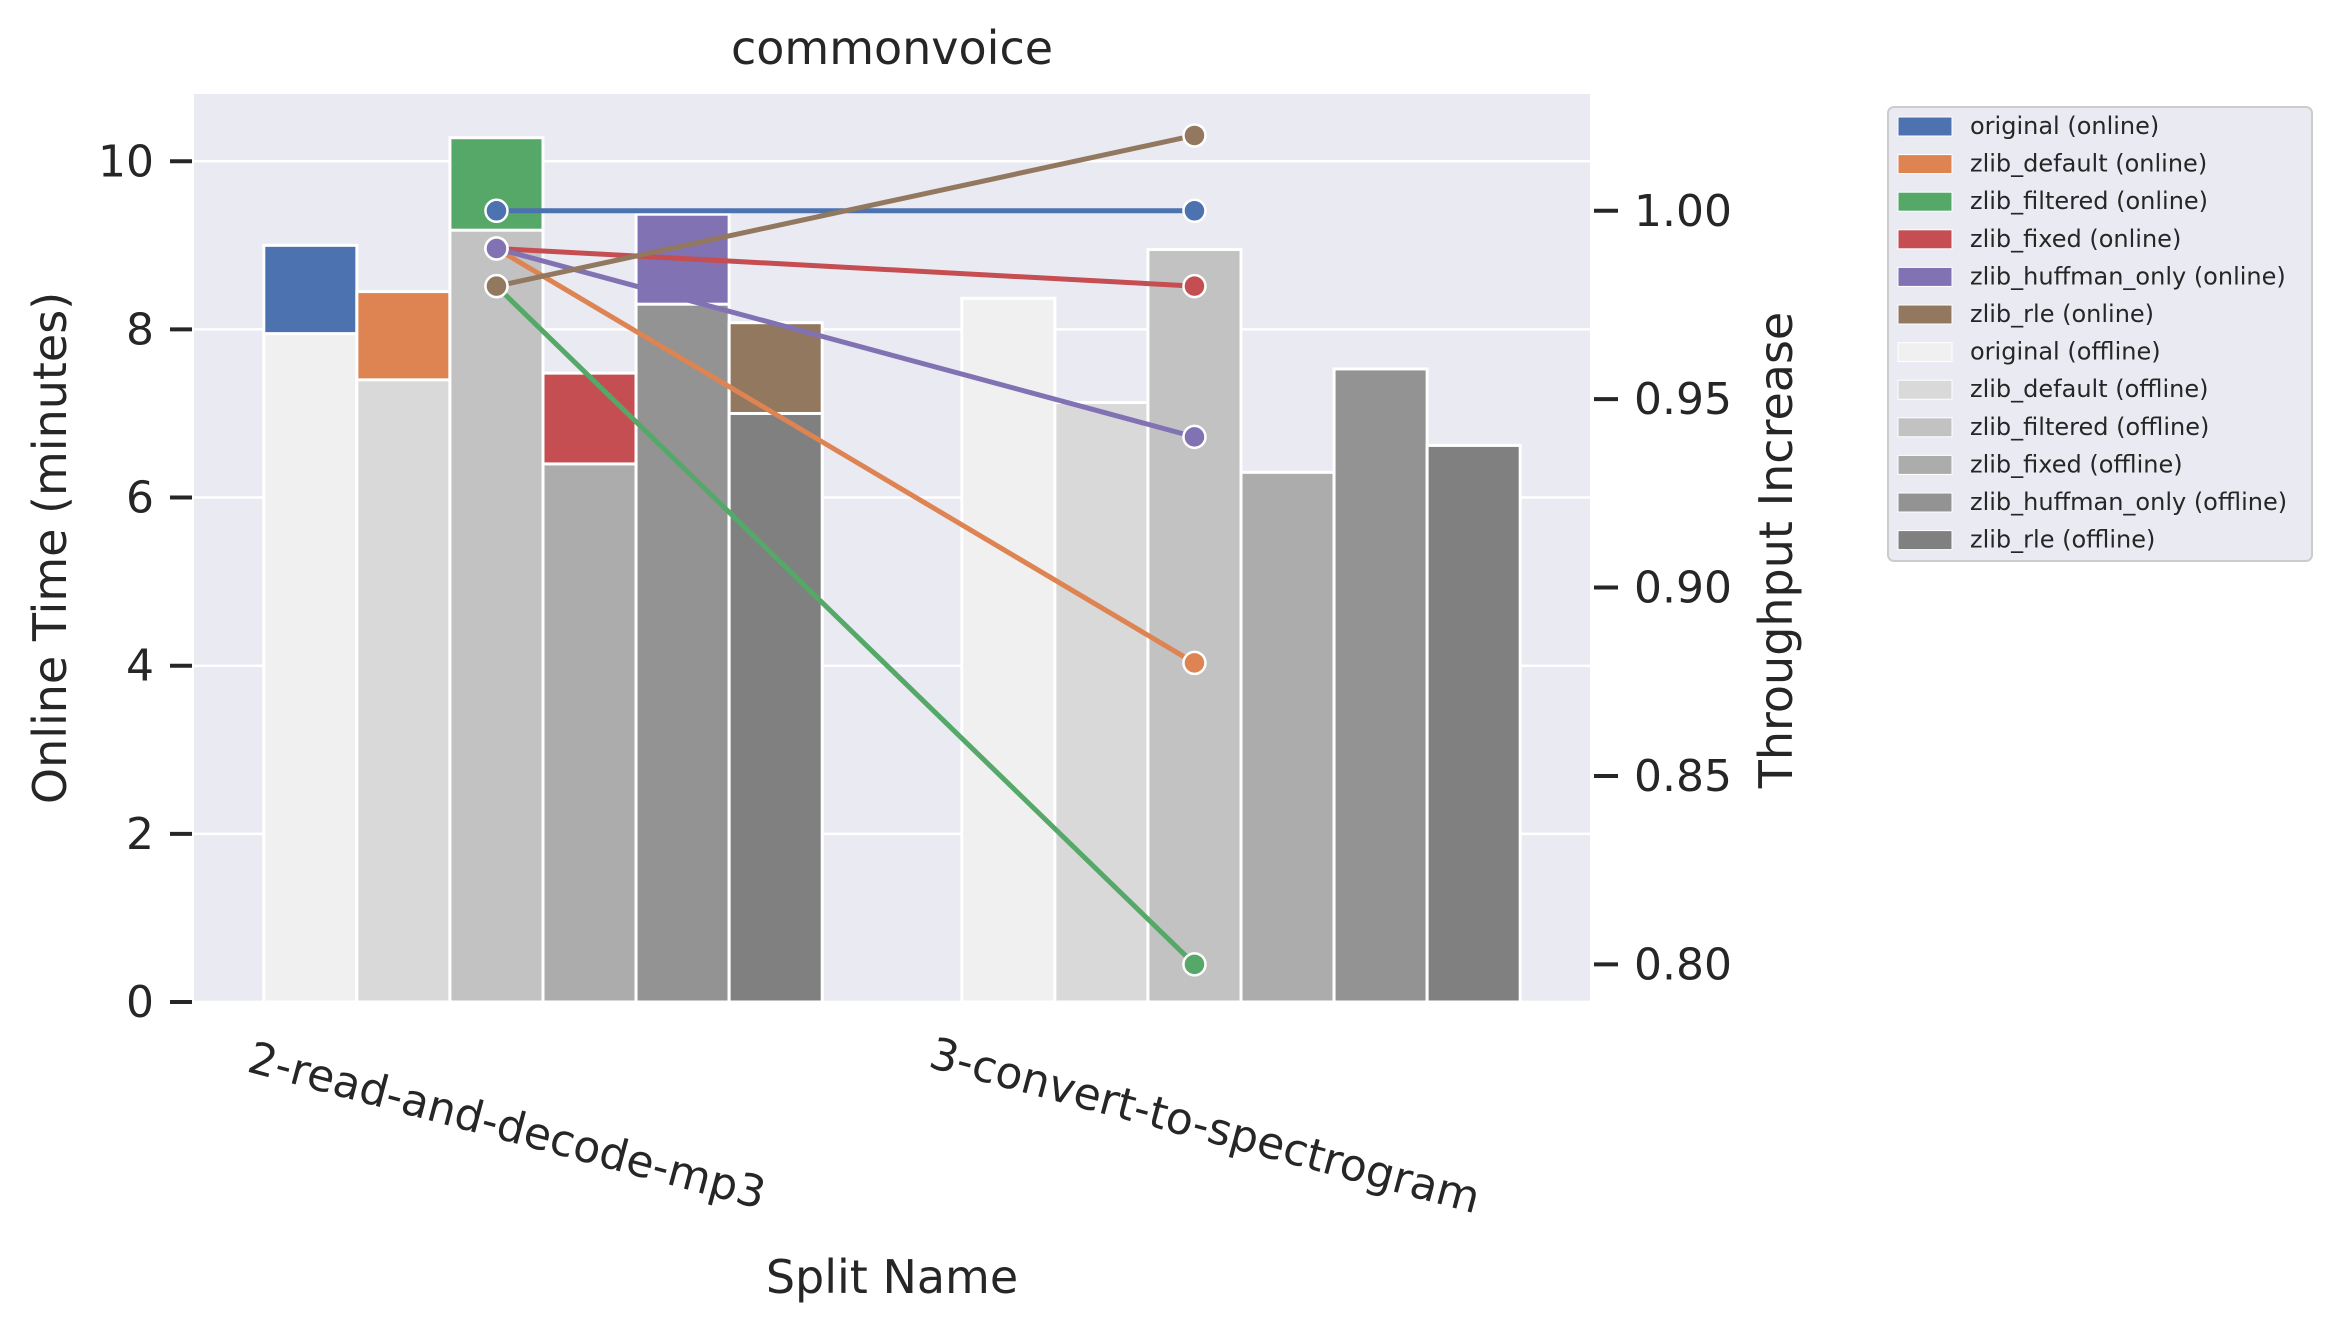  Describe the element at coordinates (2062, 540) in the screenshot. I see `legend-label: zlib_rle (offline)` at that location.